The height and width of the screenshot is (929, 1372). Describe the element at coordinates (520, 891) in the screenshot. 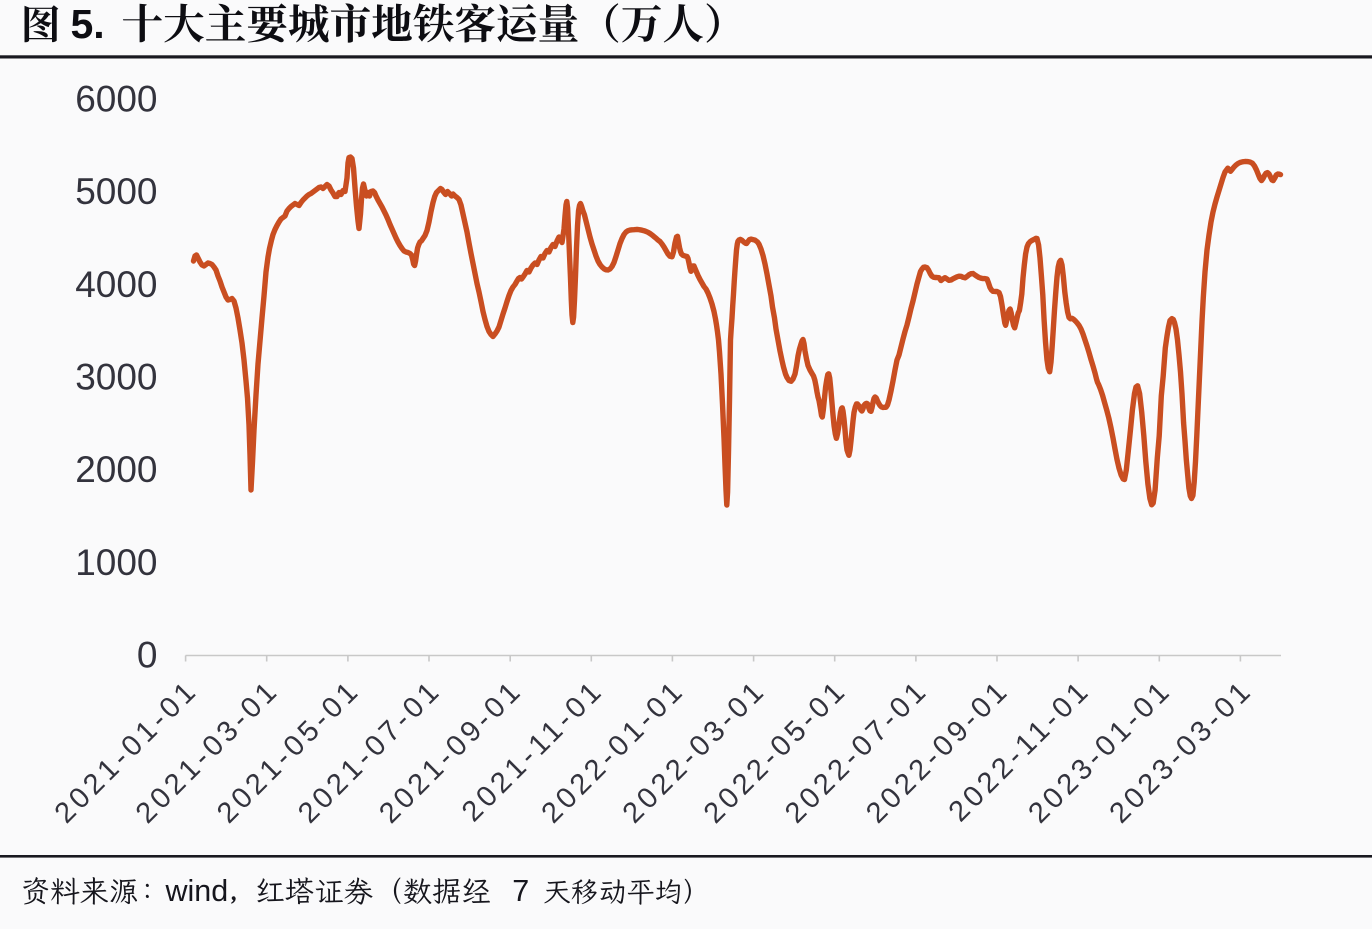

I see `svg-text: 7` at that location.